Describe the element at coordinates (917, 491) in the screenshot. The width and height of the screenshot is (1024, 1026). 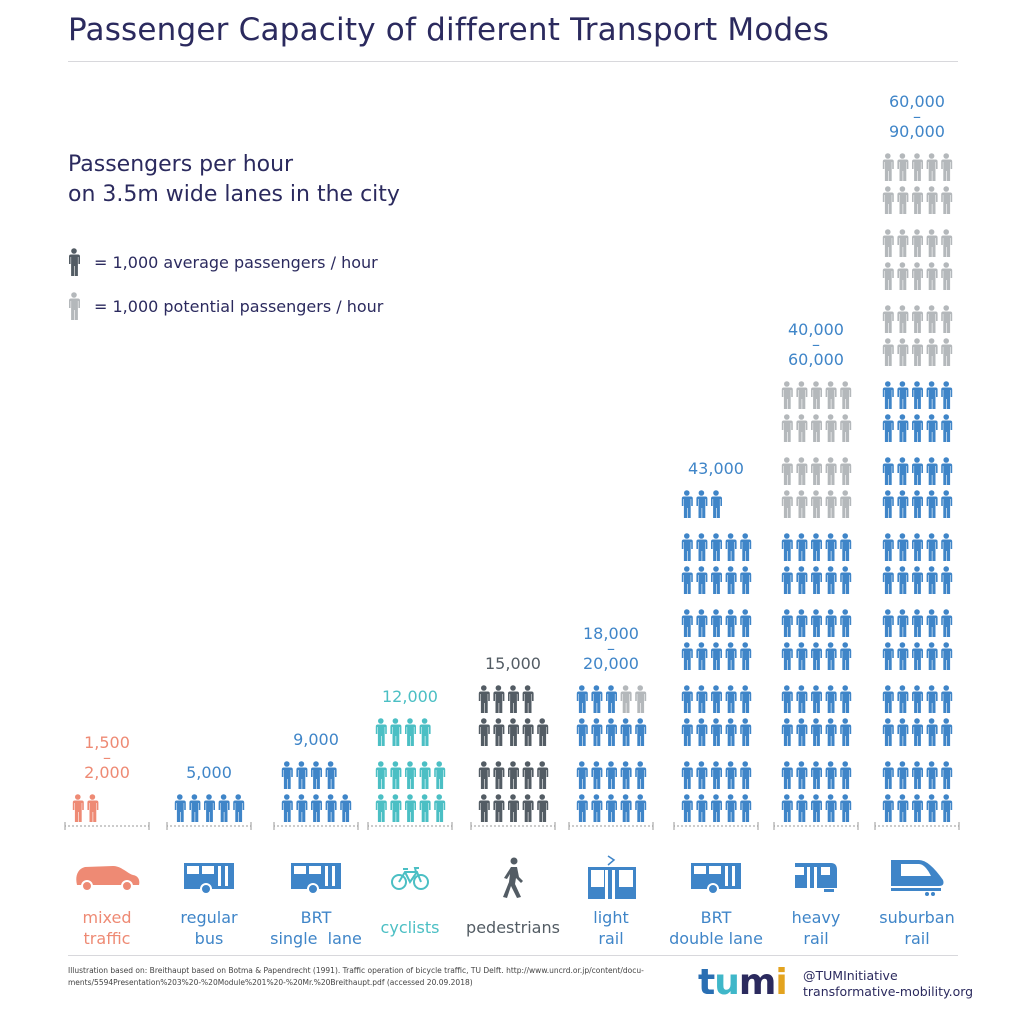
I see `column-suburban-rail` at that location.